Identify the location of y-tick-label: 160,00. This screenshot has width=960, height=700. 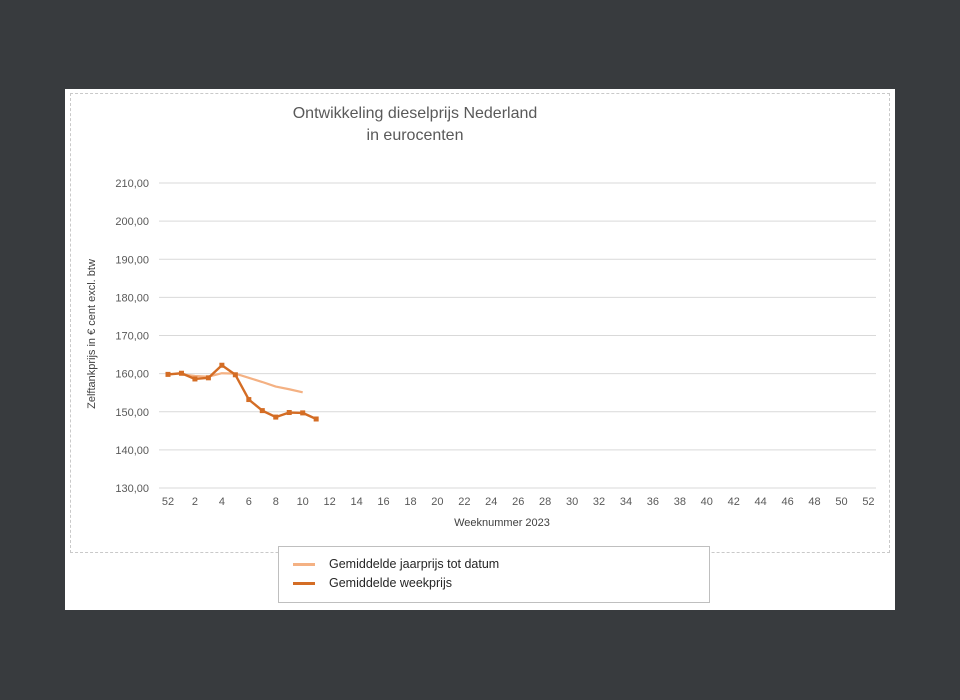
(132, 375).